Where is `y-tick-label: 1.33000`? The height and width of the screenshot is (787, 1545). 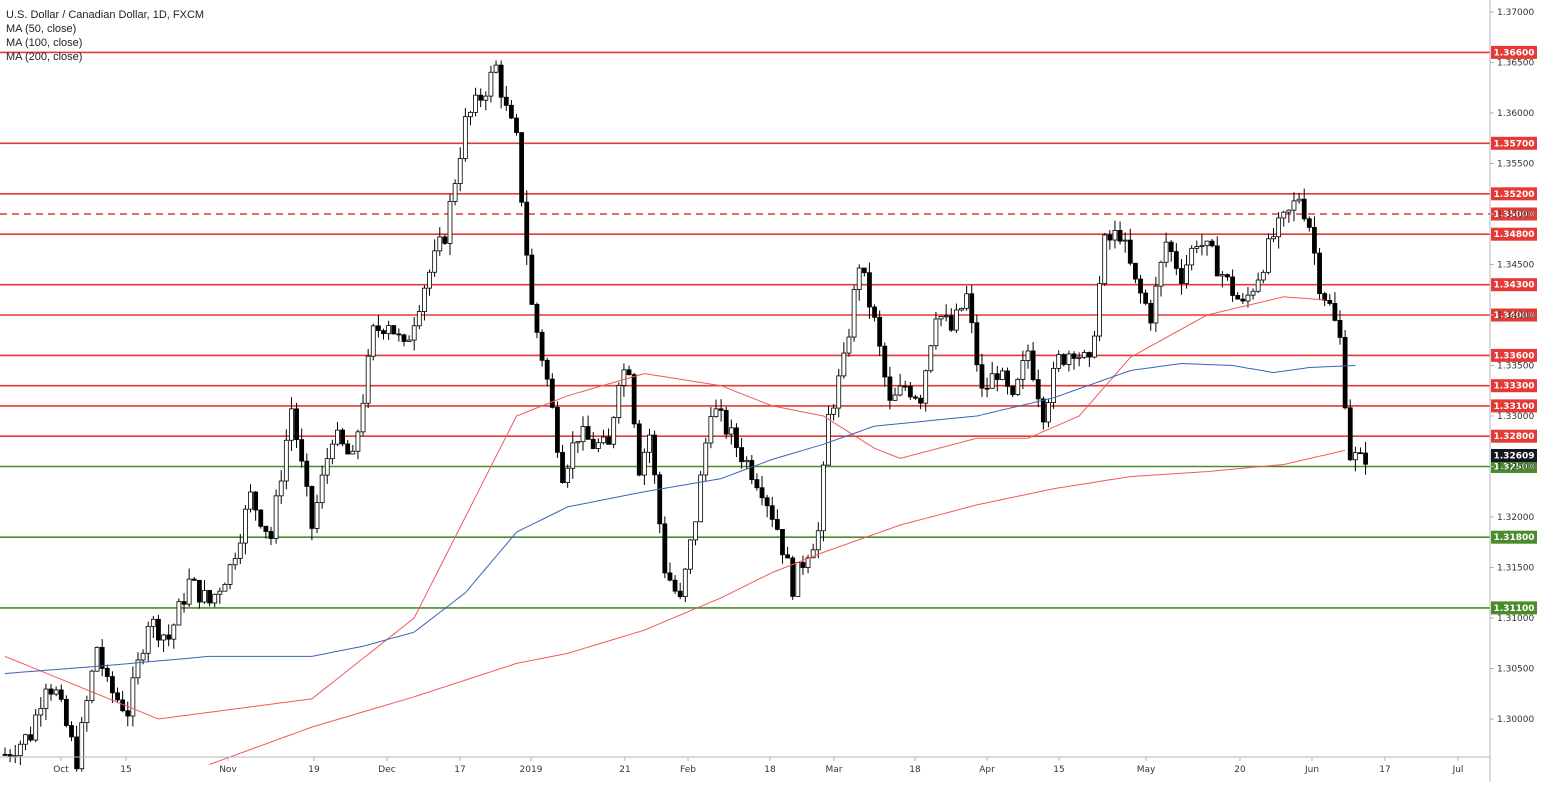
y-tick-label: 1.33000 is located at coordinates (1515, 417).